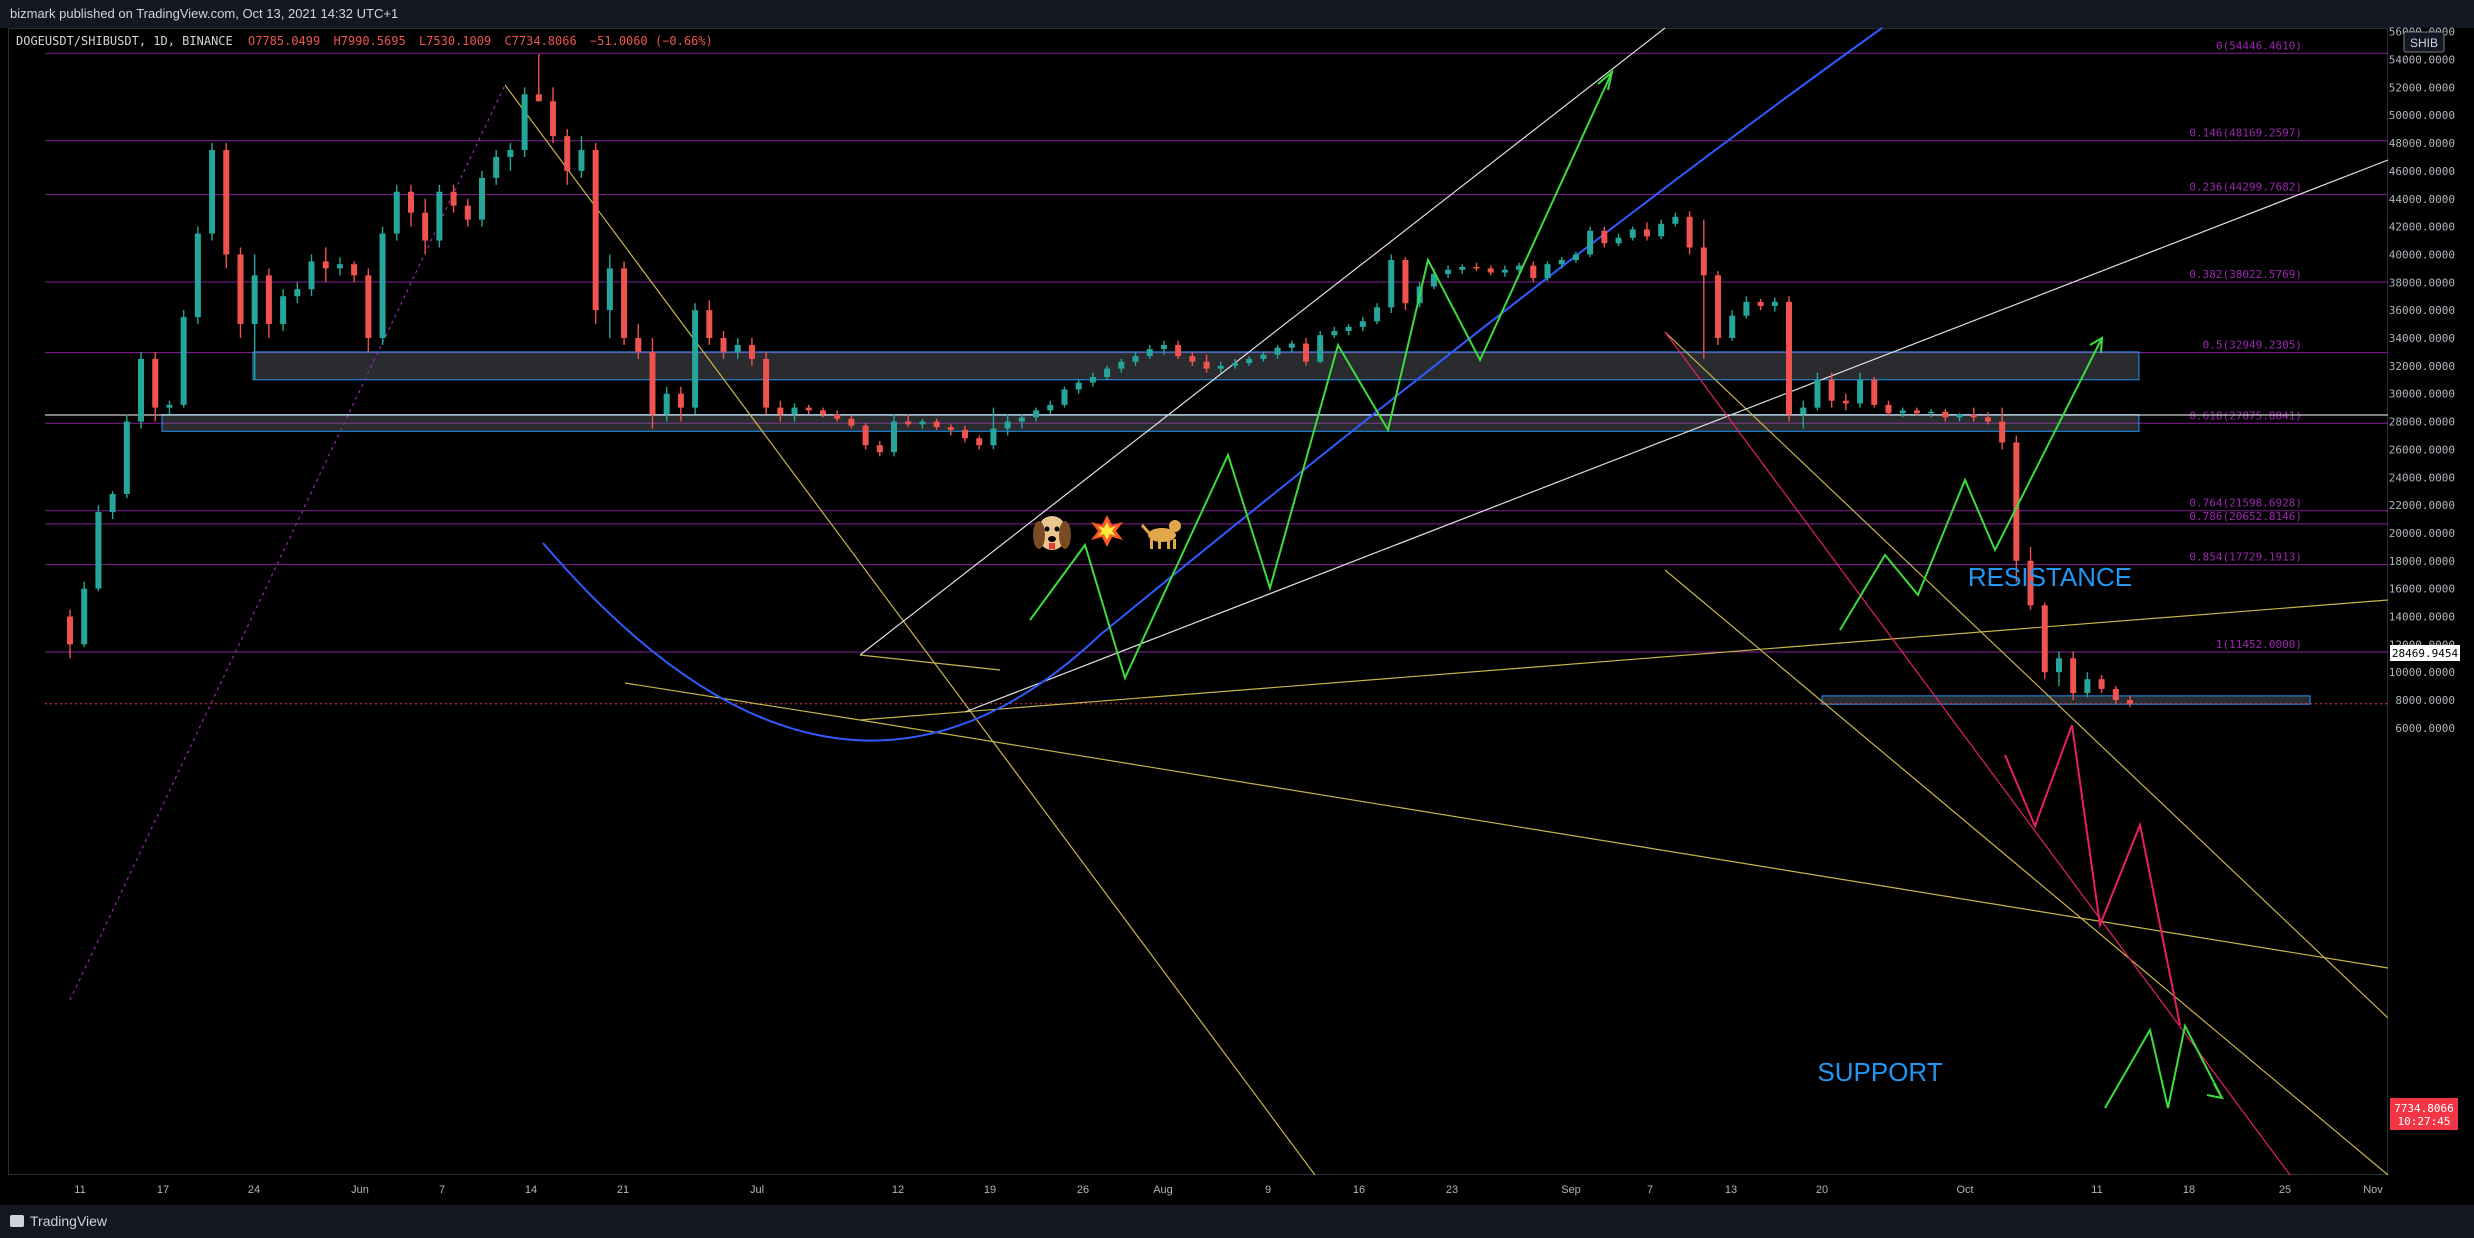  What do you see at coordinates (163, 1190) in the screenshot?
I see `x-tick-1: 17` at bounding box center [163, 1190].